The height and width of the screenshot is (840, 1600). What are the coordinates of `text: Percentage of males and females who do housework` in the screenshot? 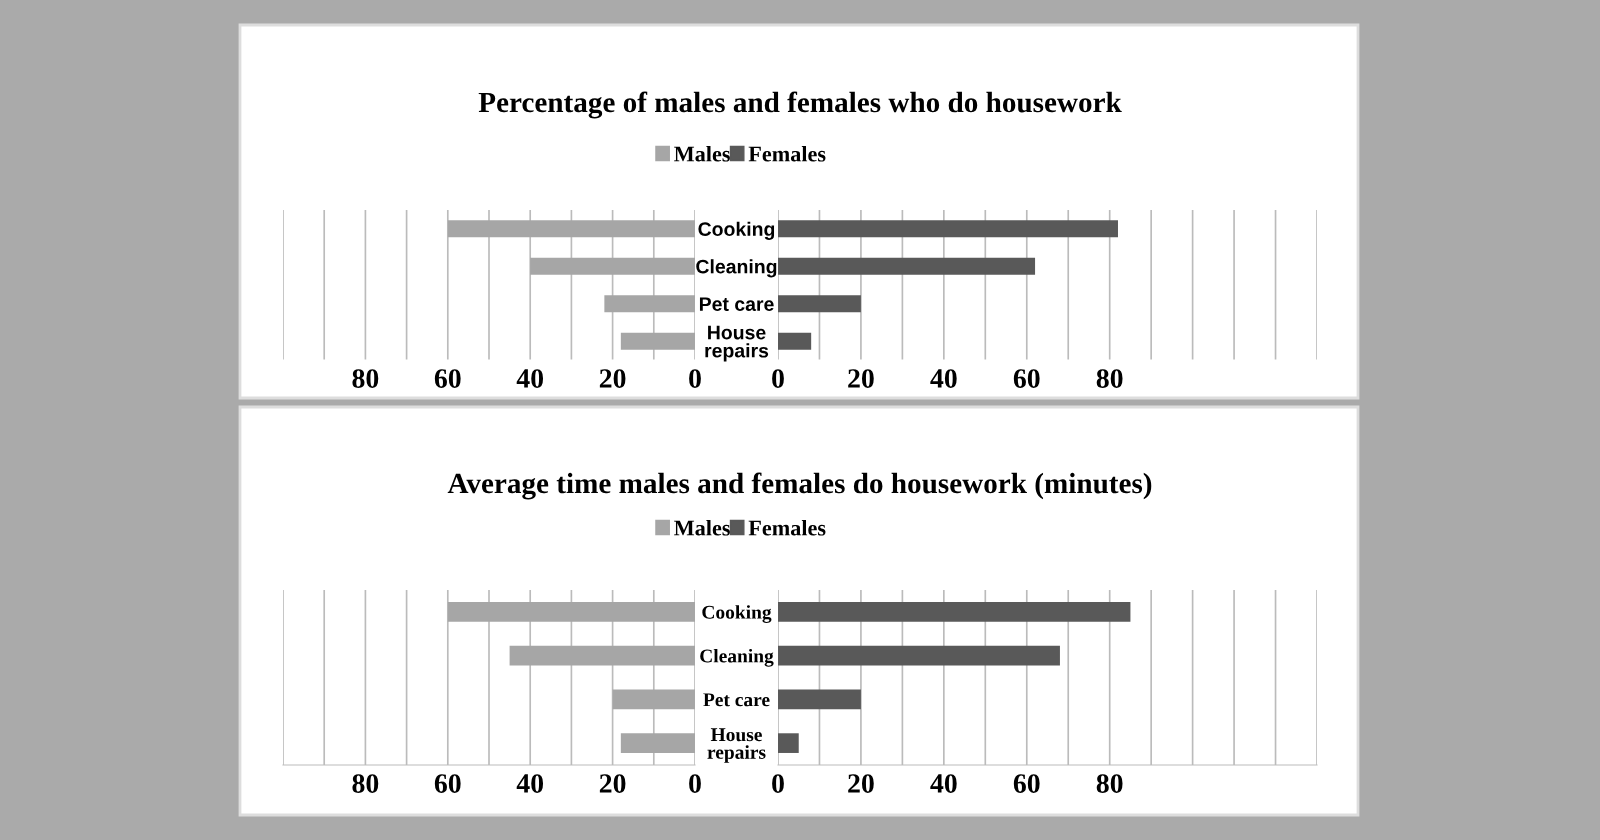 It's located at (800, 105).